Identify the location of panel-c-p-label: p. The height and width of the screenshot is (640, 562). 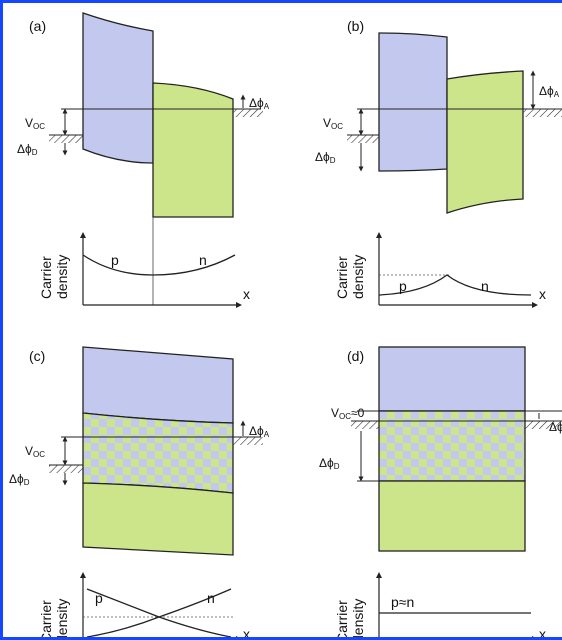
(99, 598).